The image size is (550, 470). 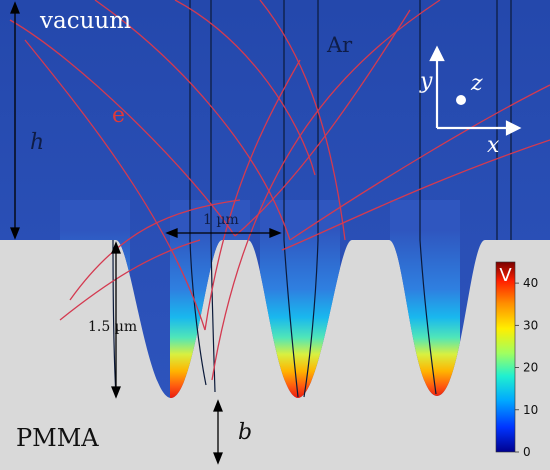 I want to click on colorbar: V 0 10 20 30 40, so click(x=516, y=360).